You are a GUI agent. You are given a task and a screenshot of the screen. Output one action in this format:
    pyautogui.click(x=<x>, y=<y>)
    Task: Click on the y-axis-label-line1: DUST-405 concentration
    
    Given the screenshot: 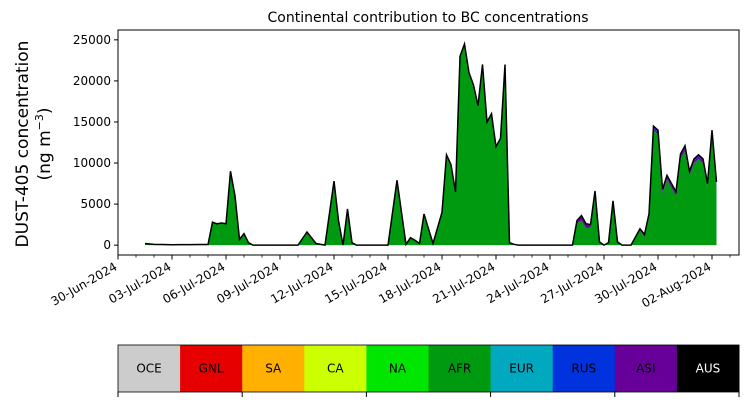 What is the action you would take?
    pyautogui.click(x=23, y=144)
    